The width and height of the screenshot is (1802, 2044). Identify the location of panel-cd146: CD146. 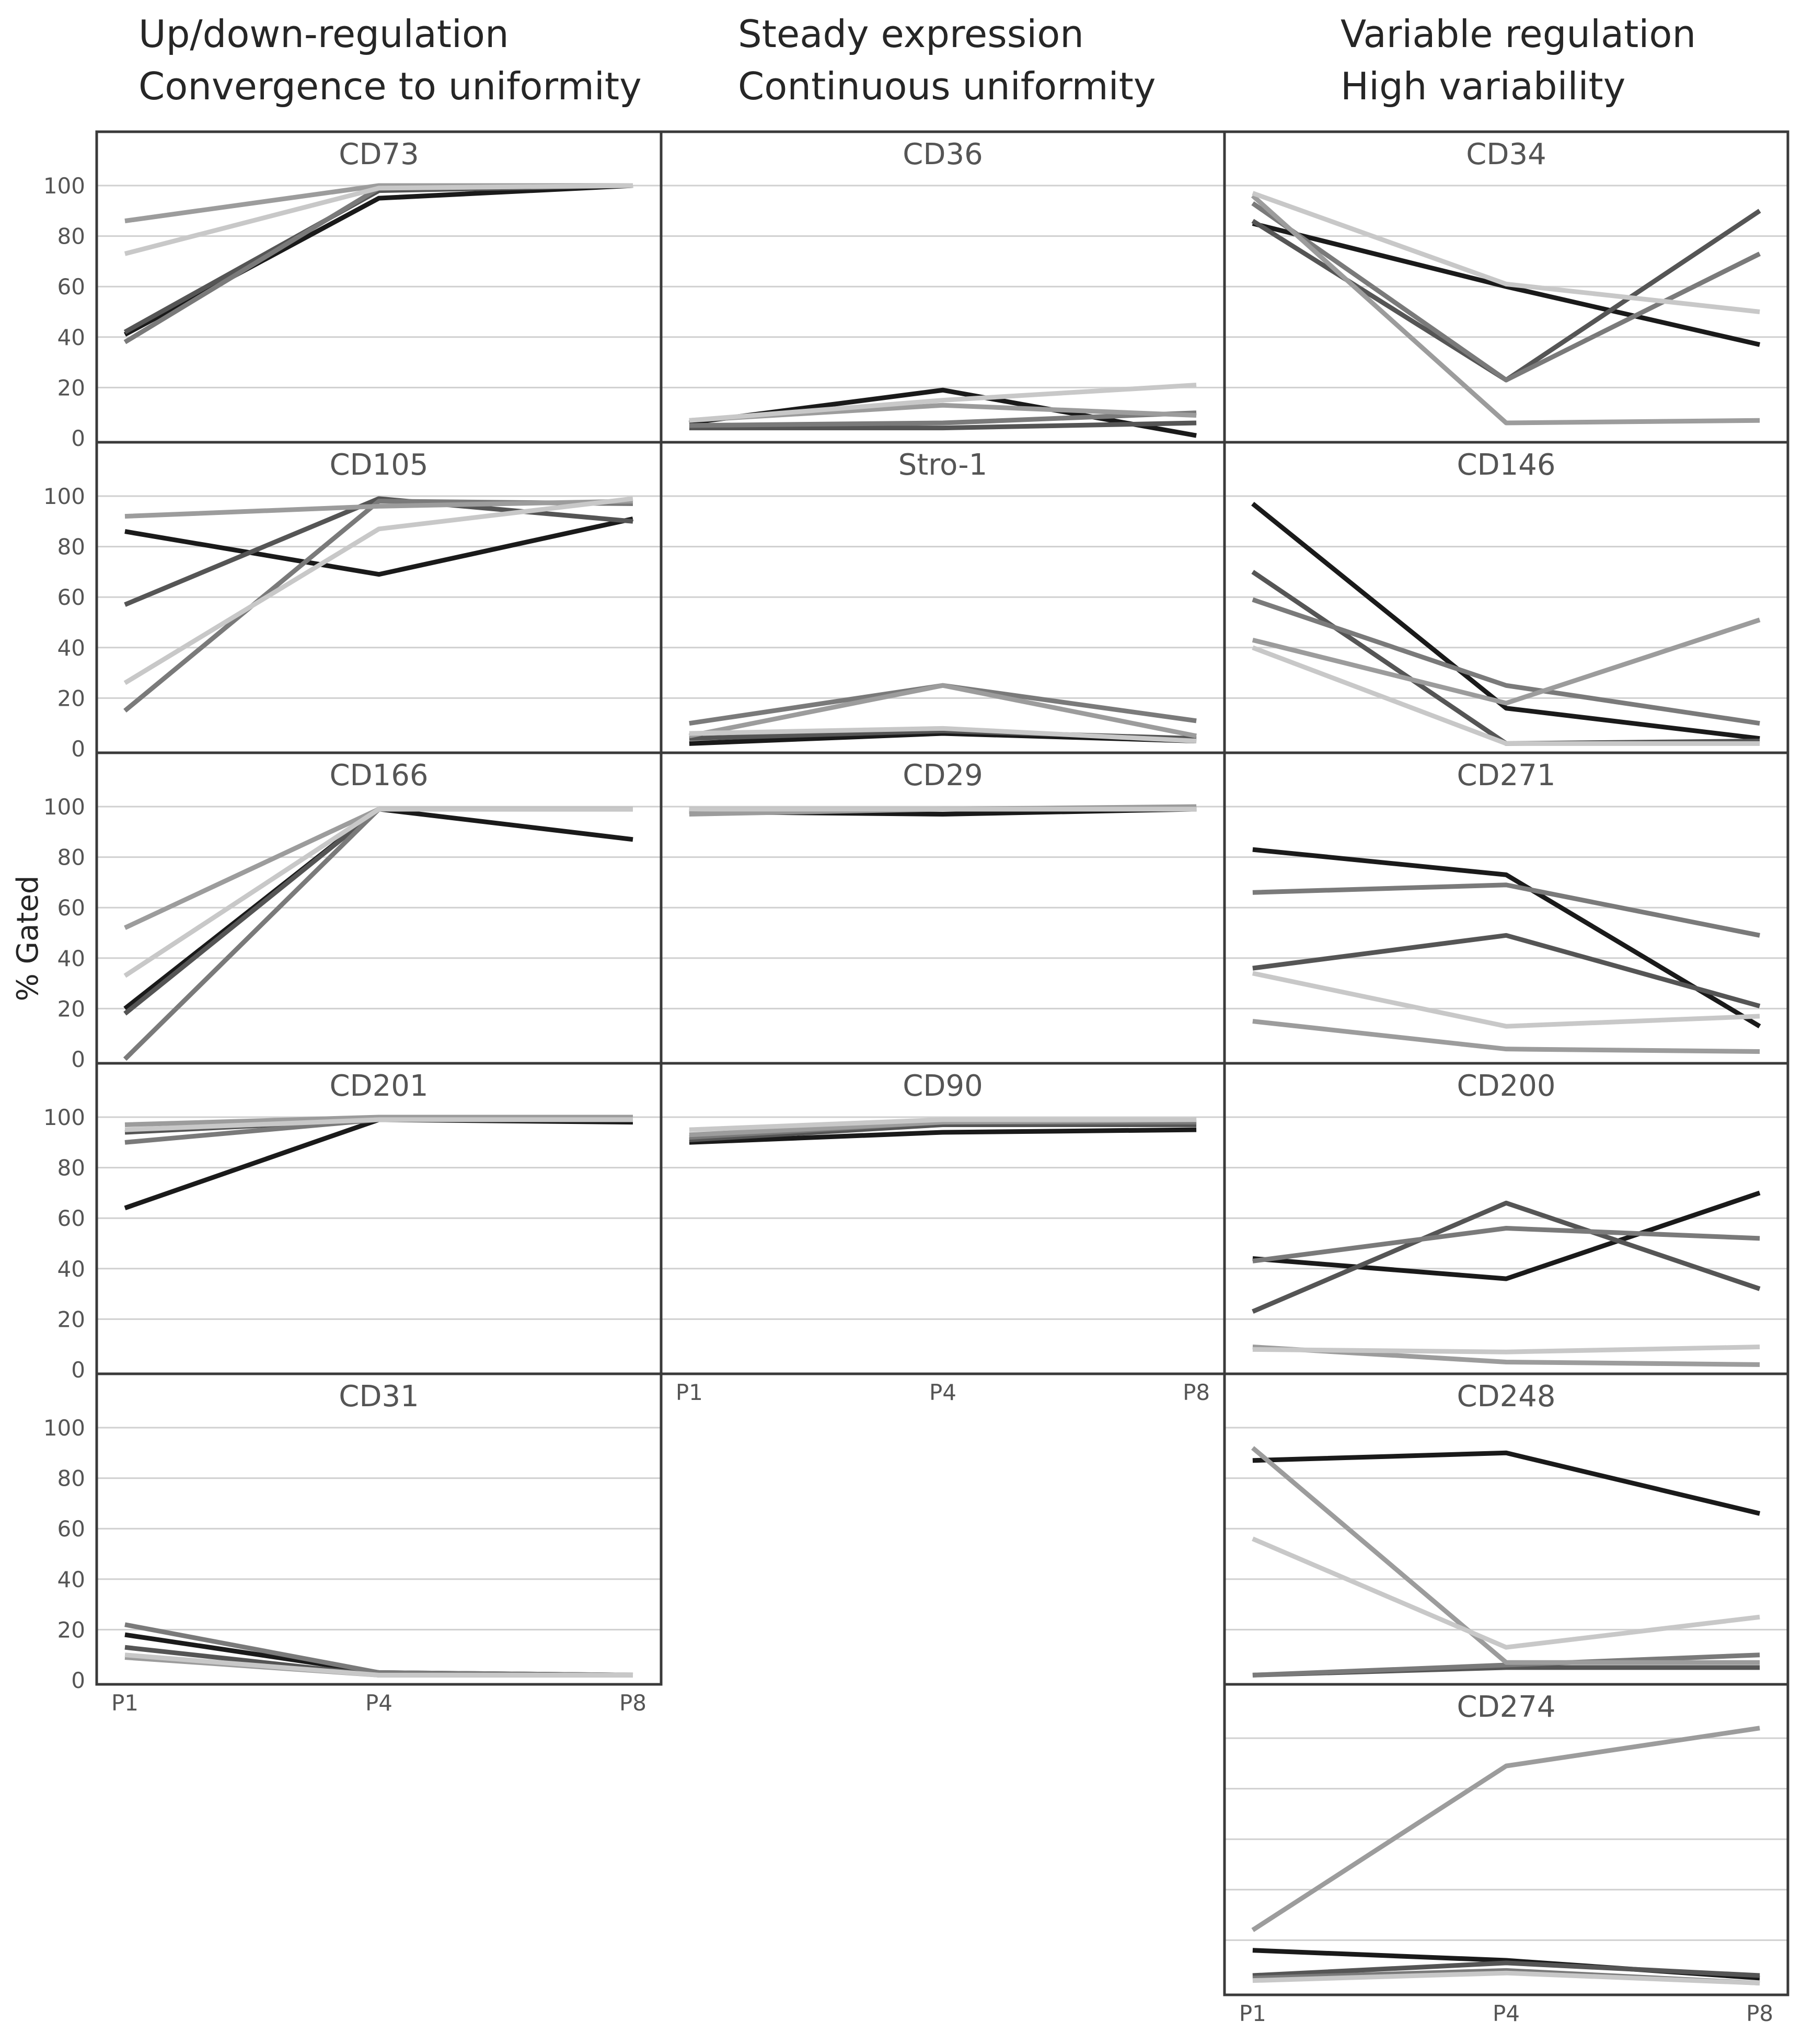
(1506, 597).